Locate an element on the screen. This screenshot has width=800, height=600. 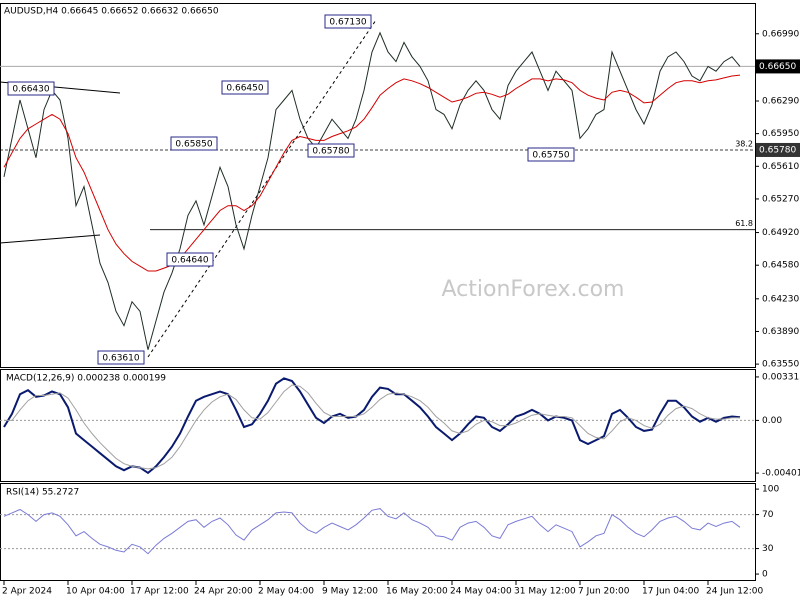
annotation: 0.65780 is located at coordinates (330, 152).